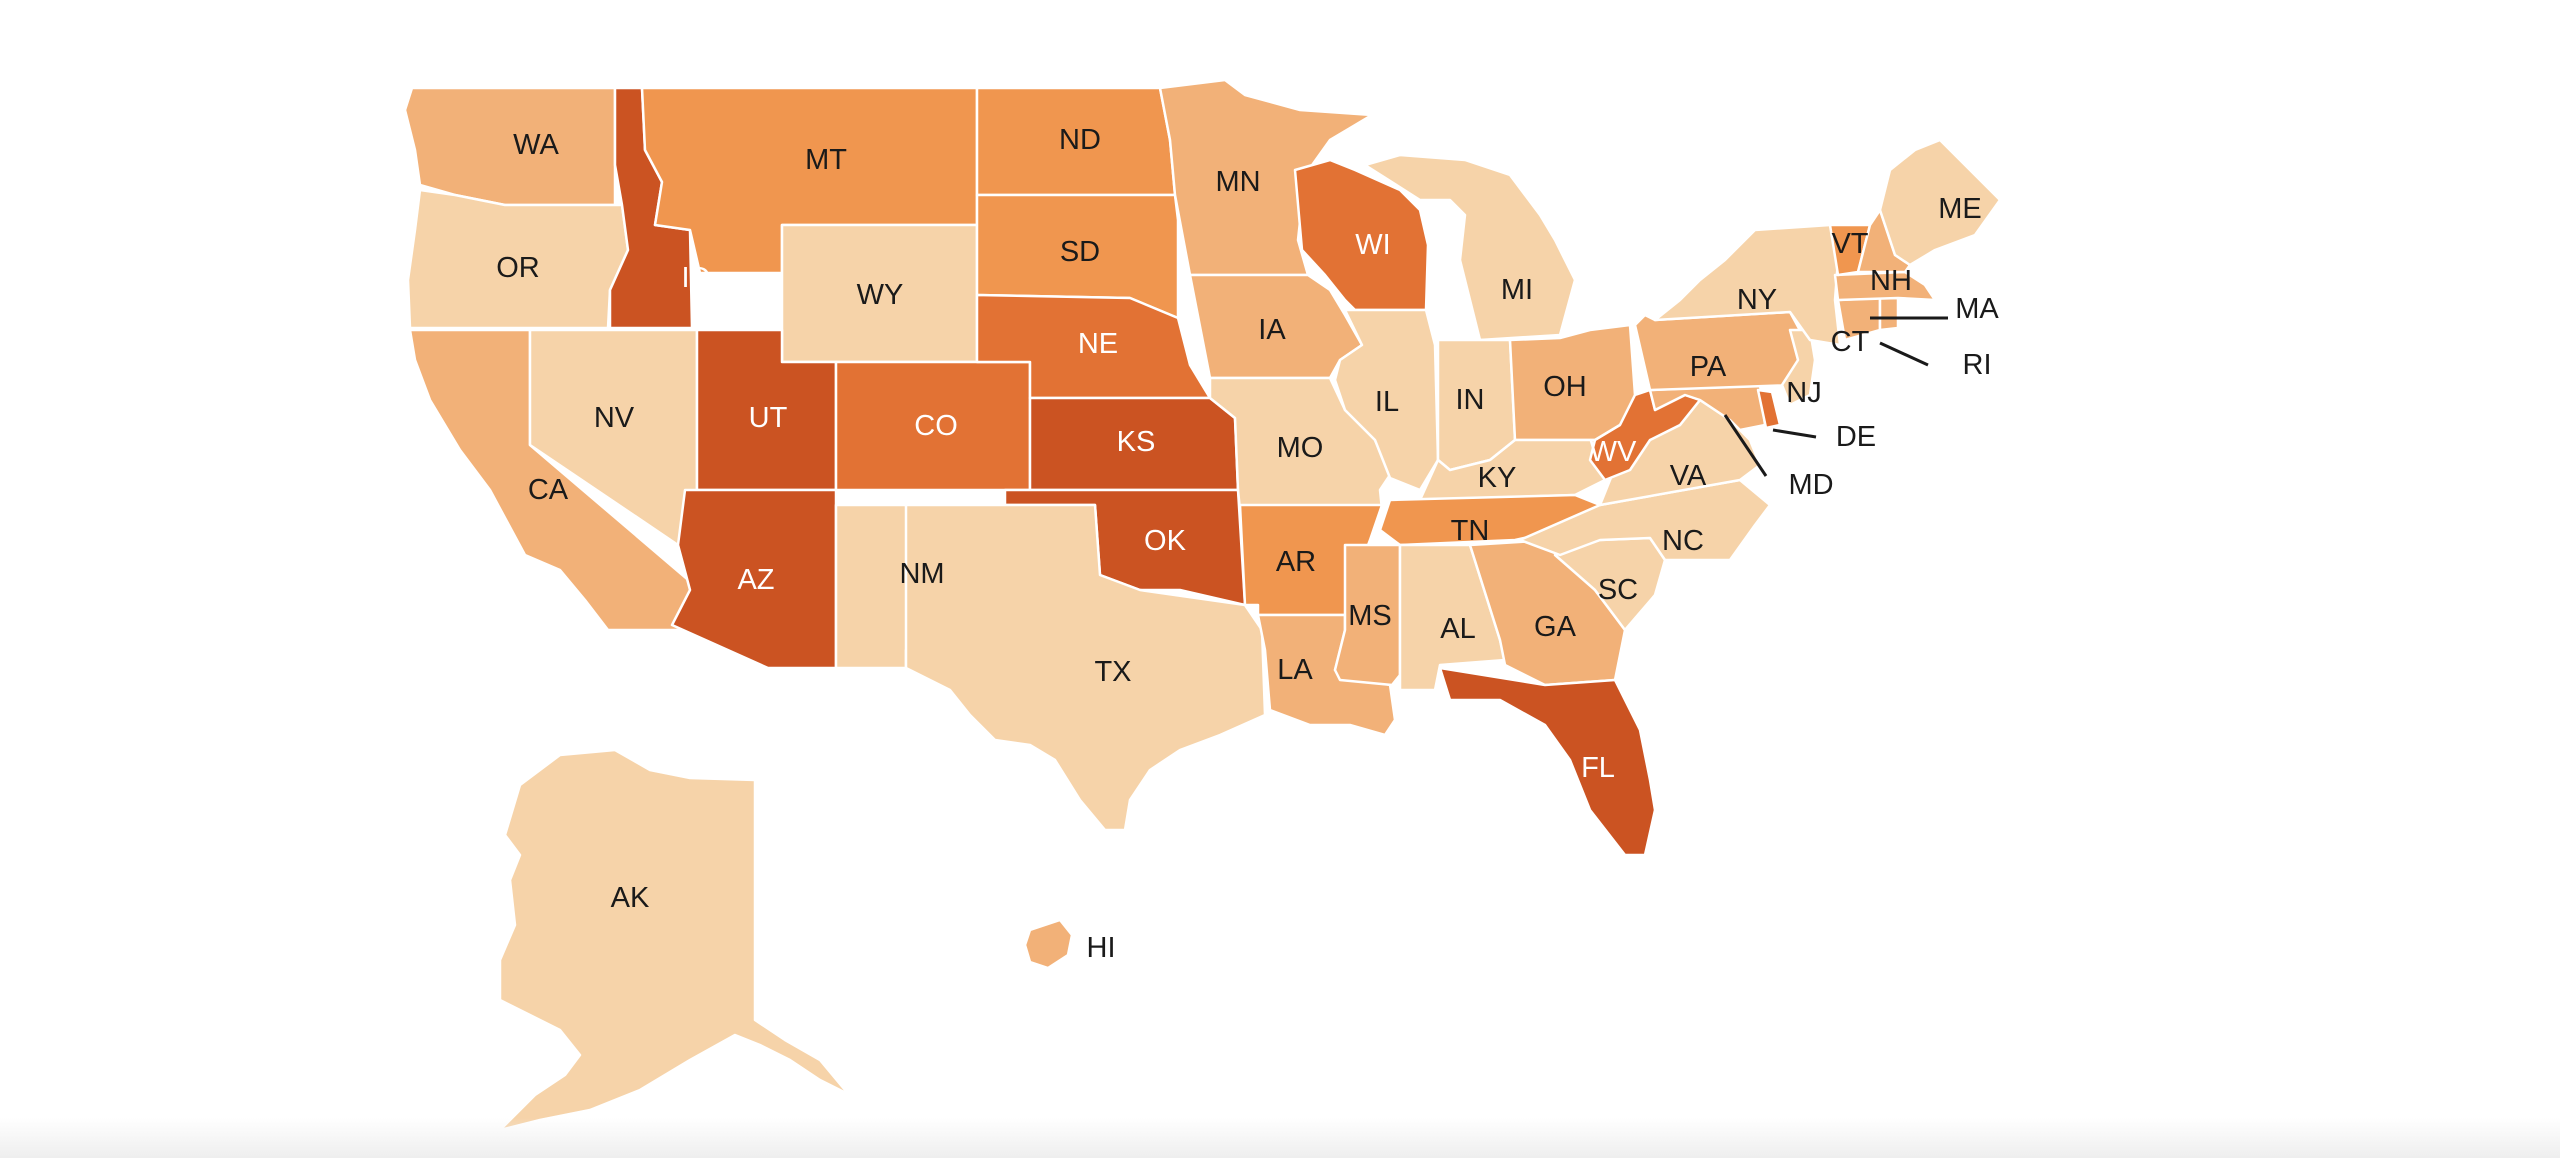  What do you see at coordinates (1769, 409) in the screenshot?
I see `state-de` at bounding box center [1769, 409].